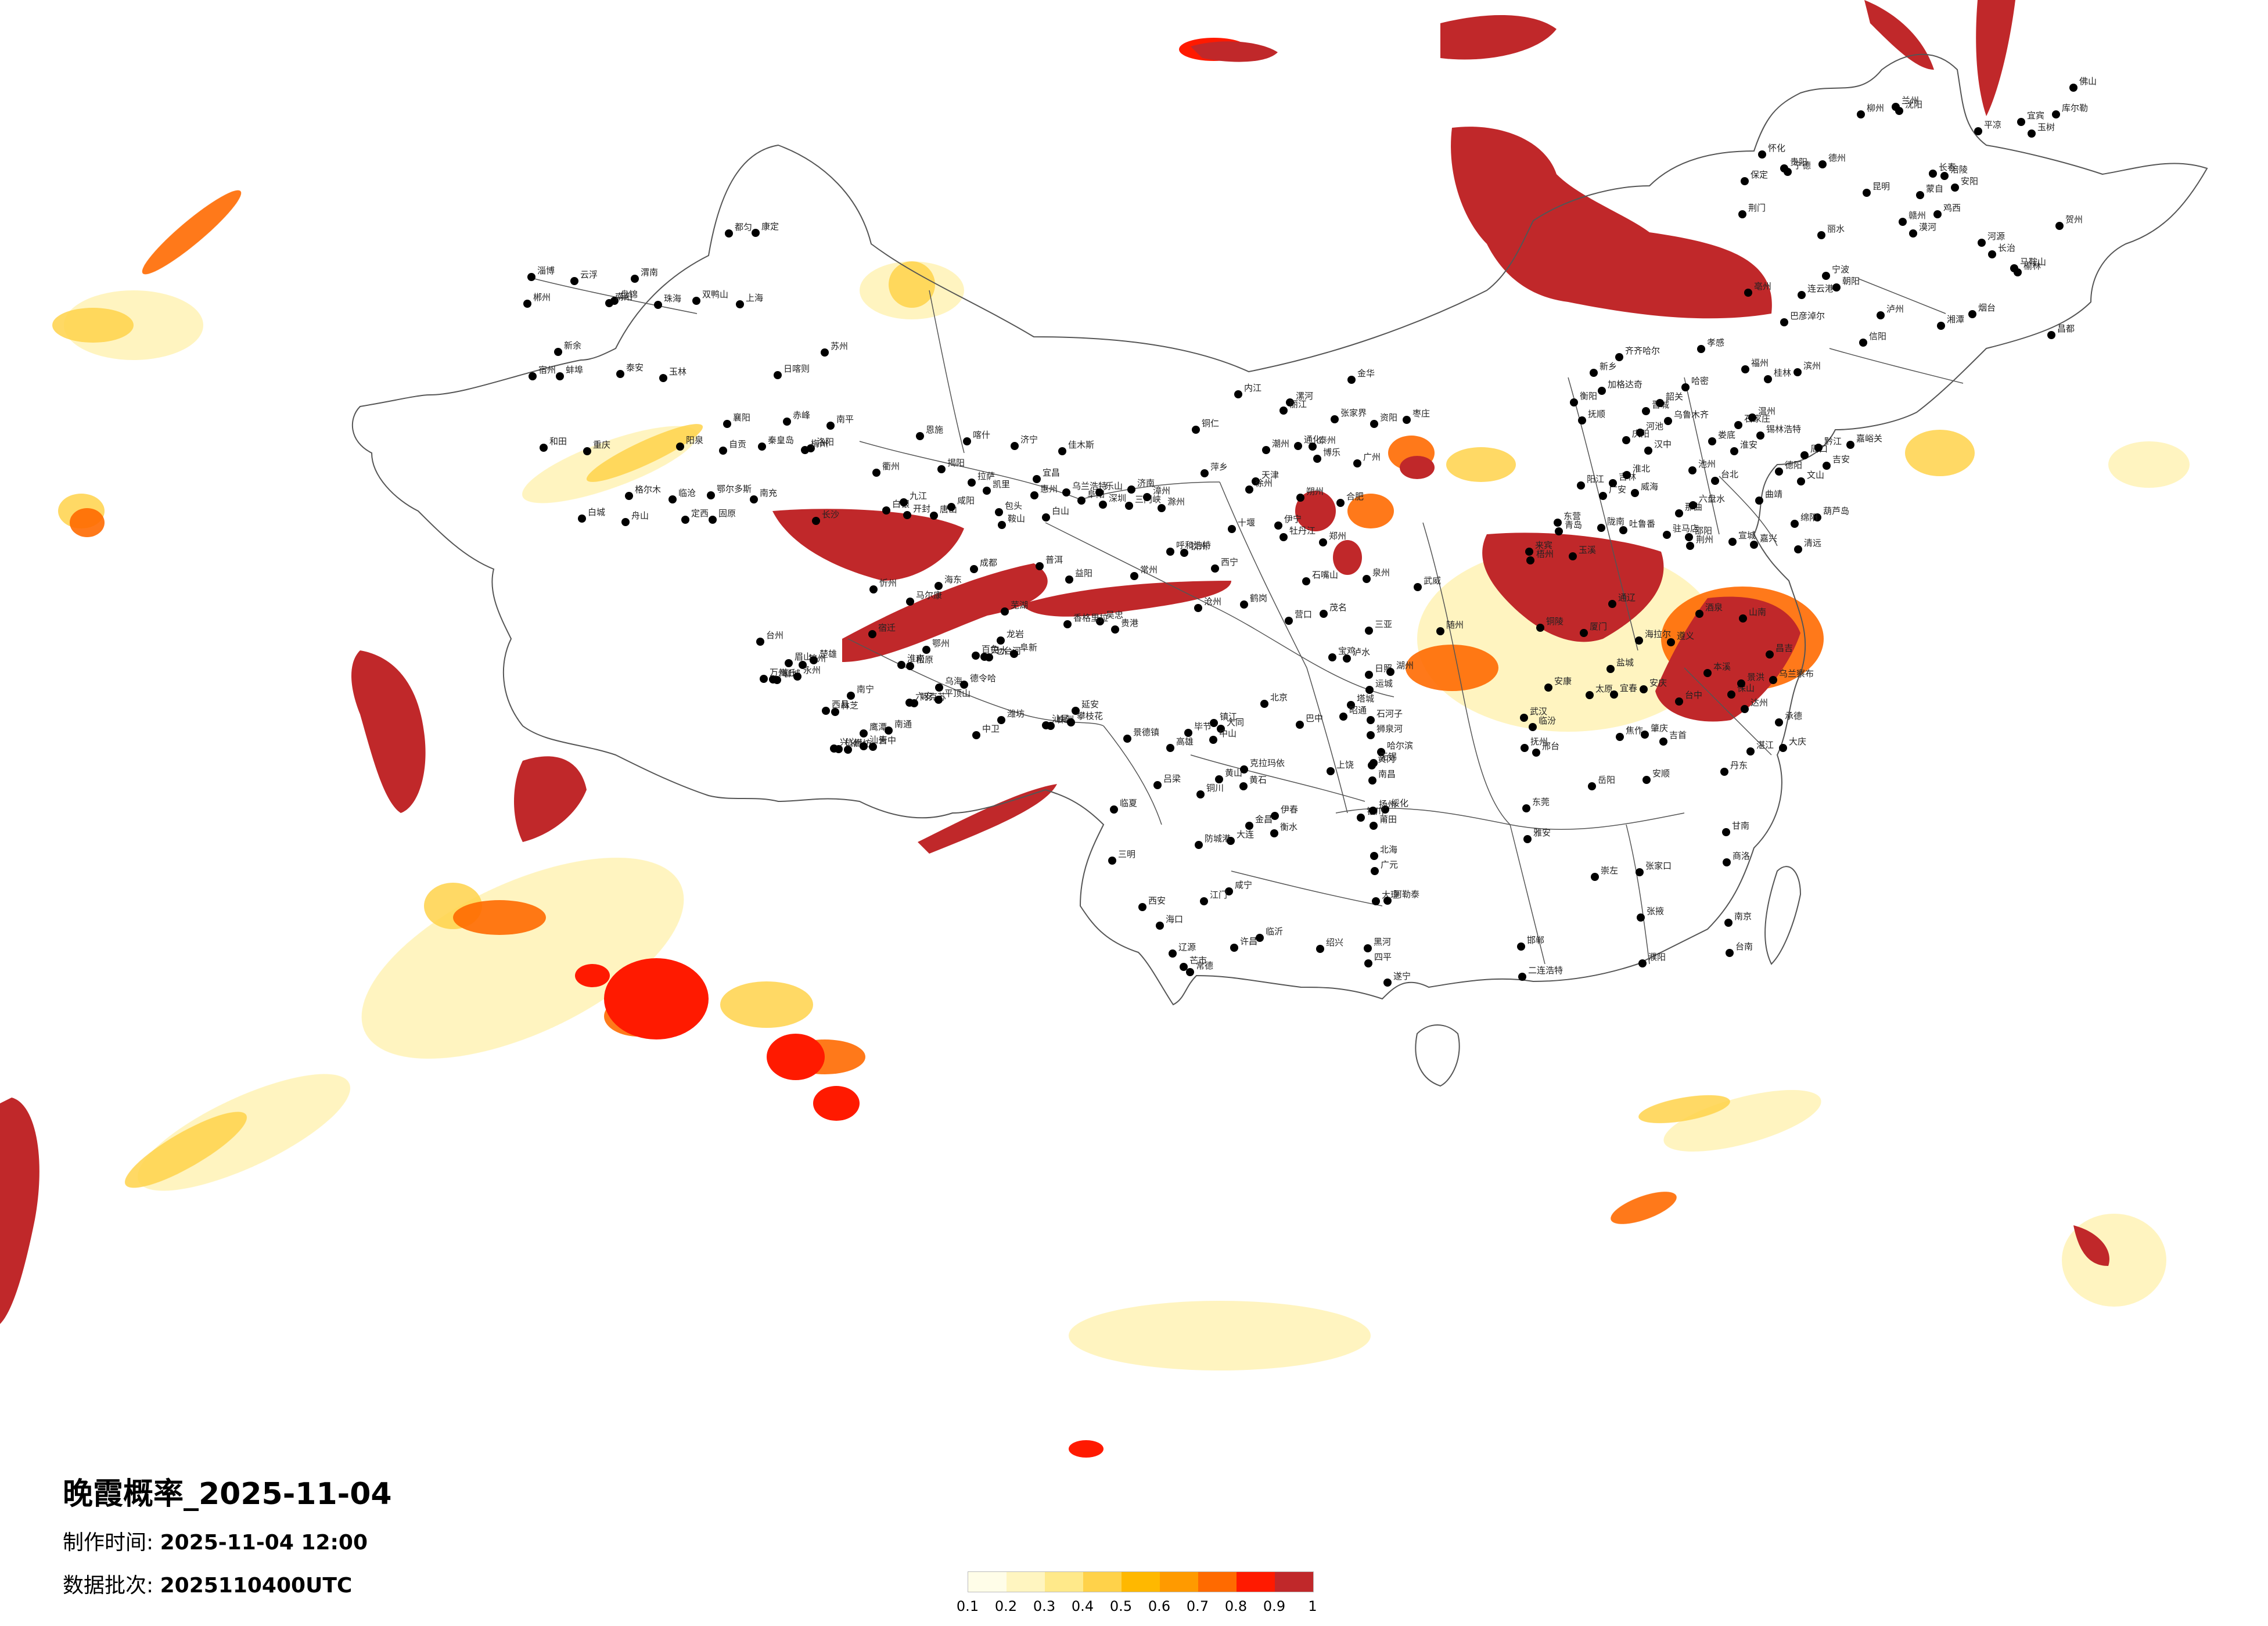 The image size is (2268, 1626). Describe the element at coordinates (1642, 524) in the screenshot. I see `city-label: 吐鲁番` at that location.